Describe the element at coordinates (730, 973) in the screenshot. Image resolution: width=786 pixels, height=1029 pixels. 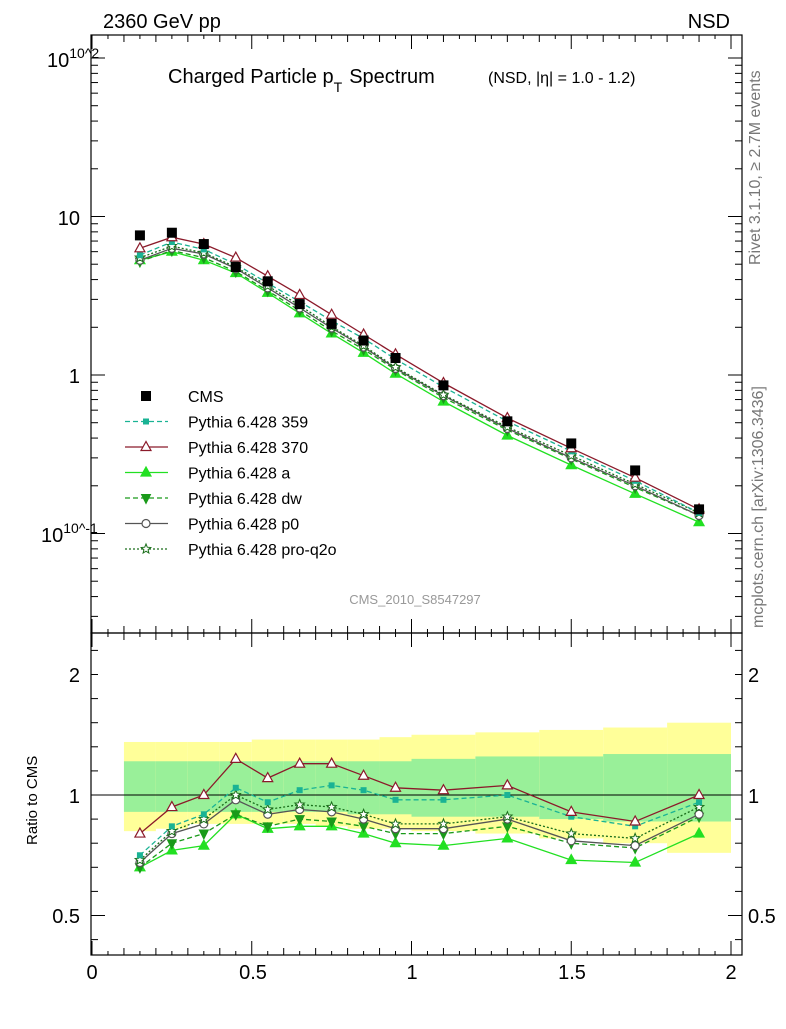
I see `x-tick-label-2: 2` at that location.